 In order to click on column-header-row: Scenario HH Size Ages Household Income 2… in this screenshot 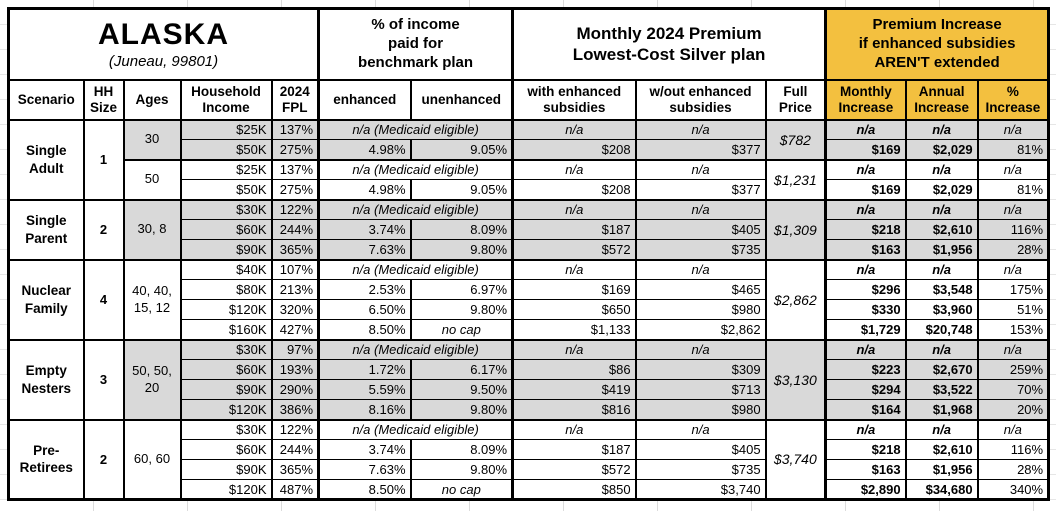, I will do `click(528, 99)`.